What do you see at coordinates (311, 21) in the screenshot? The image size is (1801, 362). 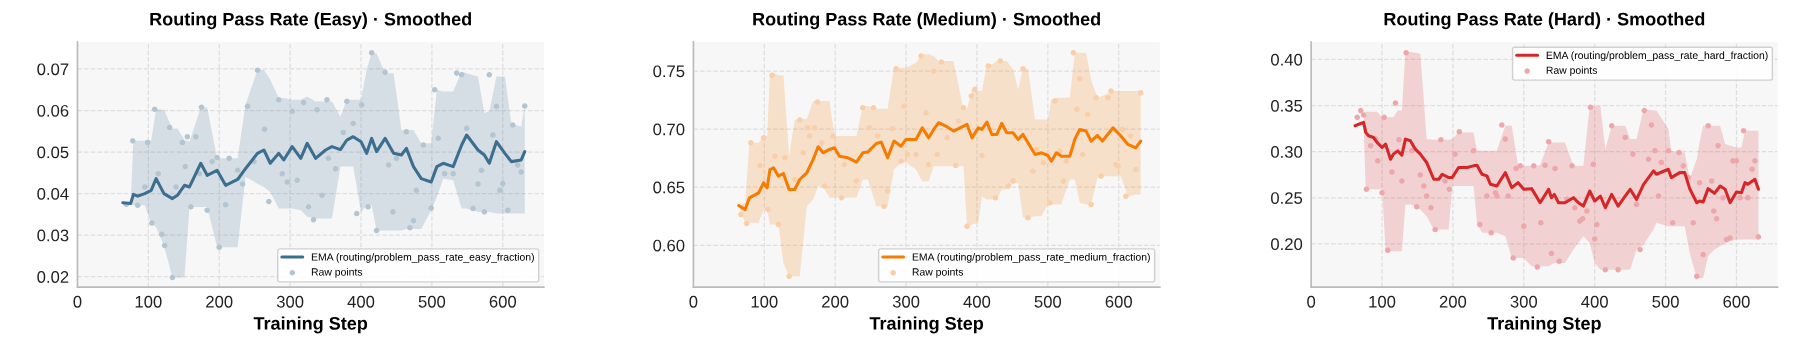 I see `chart-title: Routing Pass Rate (Easy) · Smoothed` at bounding box center [311, 21].